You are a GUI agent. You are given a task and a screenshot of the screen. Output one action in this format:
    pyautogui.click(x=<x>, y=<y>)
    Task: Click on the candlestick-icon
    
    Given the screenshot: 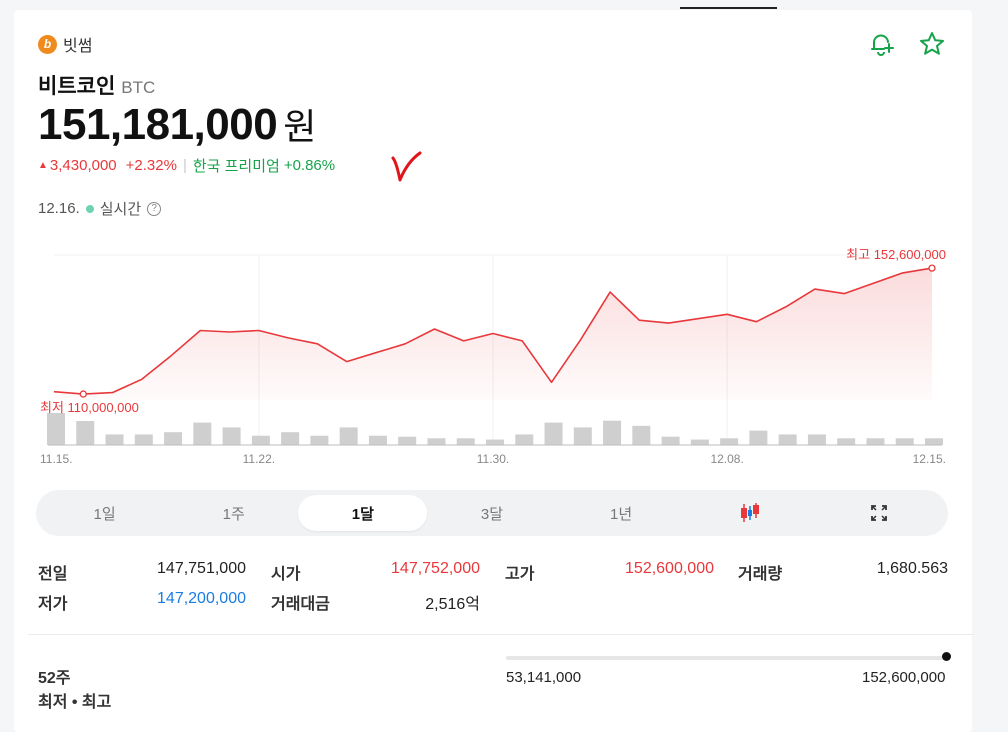 What is the action you would take?
    pyautogui.click(x=750, y=512)
    